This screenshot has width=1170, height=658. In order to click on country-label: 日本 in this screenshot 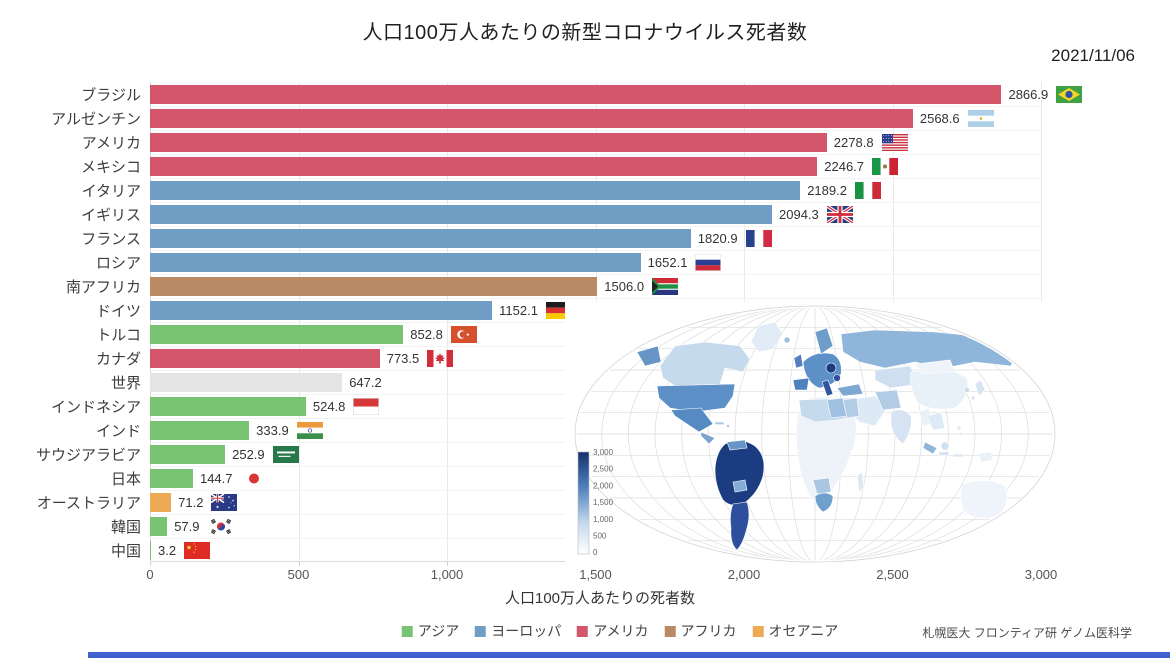, I will do `click(125, 479)`.